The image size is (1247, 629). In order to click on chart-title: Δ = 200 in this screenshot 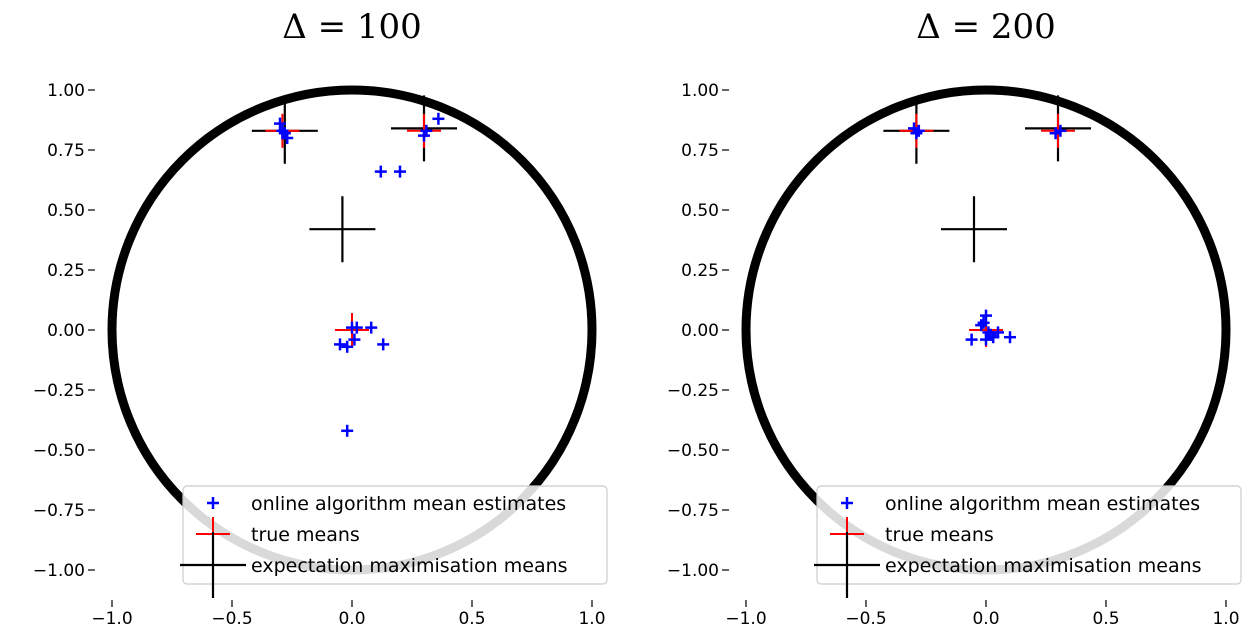, I will do `click(986, 27)`.